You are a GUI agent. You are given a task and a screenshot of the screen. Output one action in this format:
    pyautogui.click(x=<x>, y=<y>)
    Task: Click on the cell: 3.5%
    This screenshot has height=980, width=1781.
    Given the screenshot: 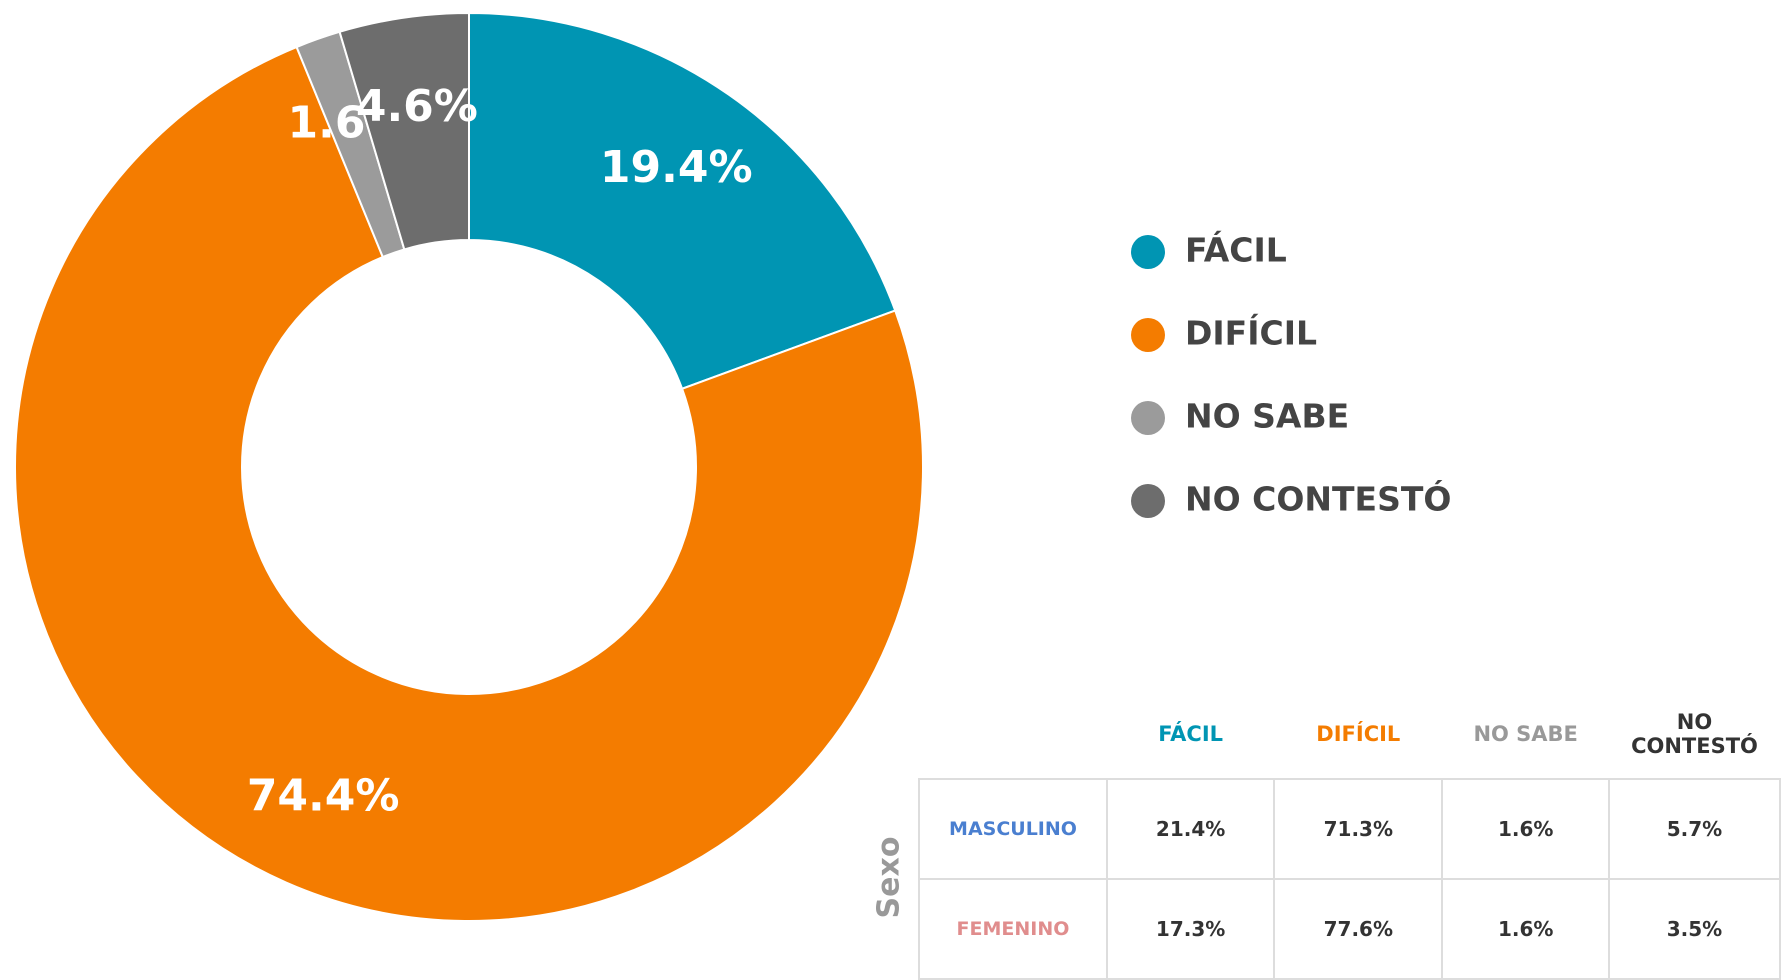 What is the action you would take?
    pyautogui.click(x=1694, y=929)
    